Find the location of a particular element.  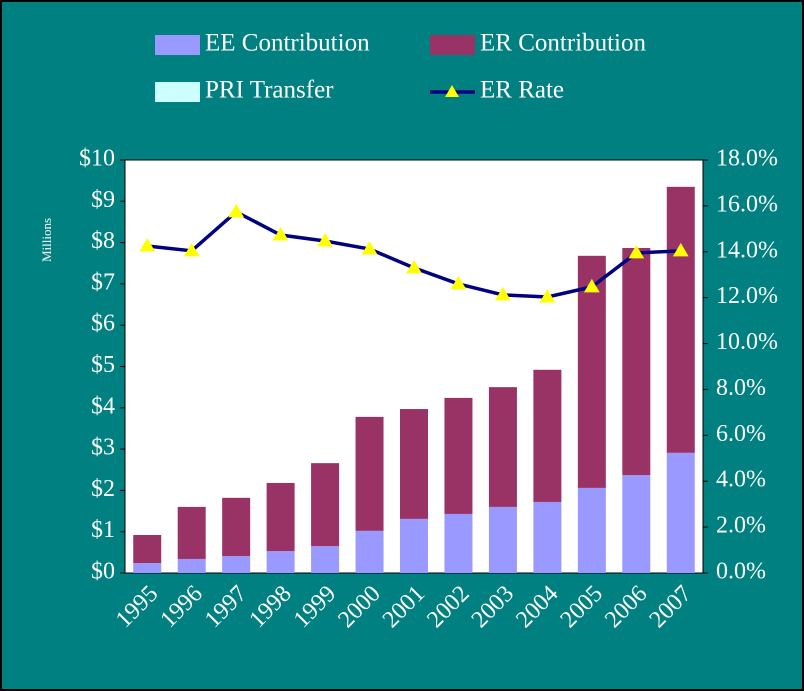

y2-tick-label: 0.0% is located at coordinates (741, 572).